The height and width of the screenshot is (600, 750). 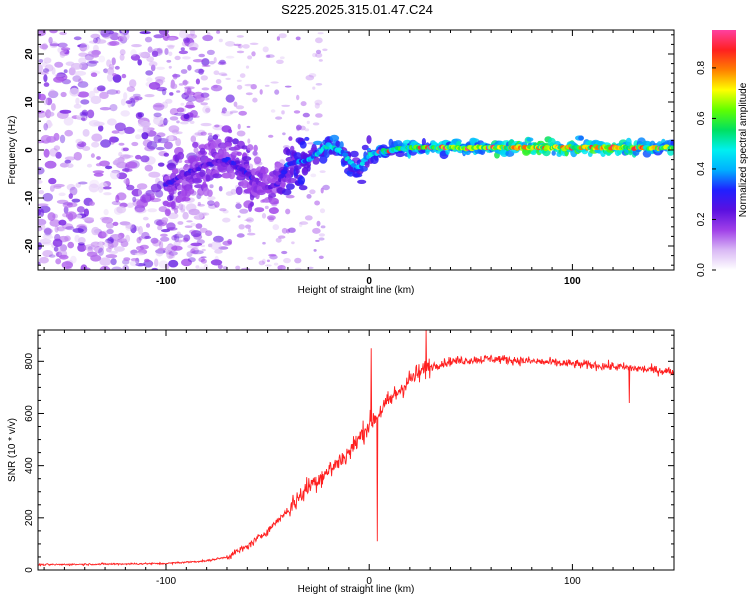 I want to click on signal-core, so click(x=284, y=172).